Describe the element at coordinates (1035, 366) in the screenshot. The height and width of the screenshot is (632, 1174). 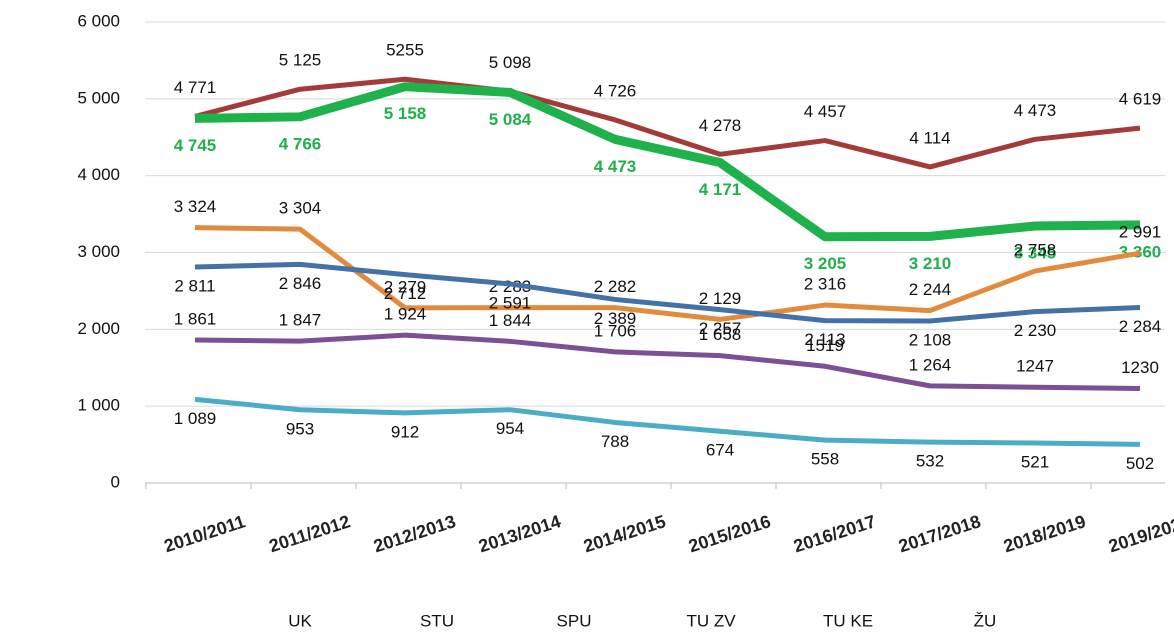
I see `data-label: 1247` at that location.